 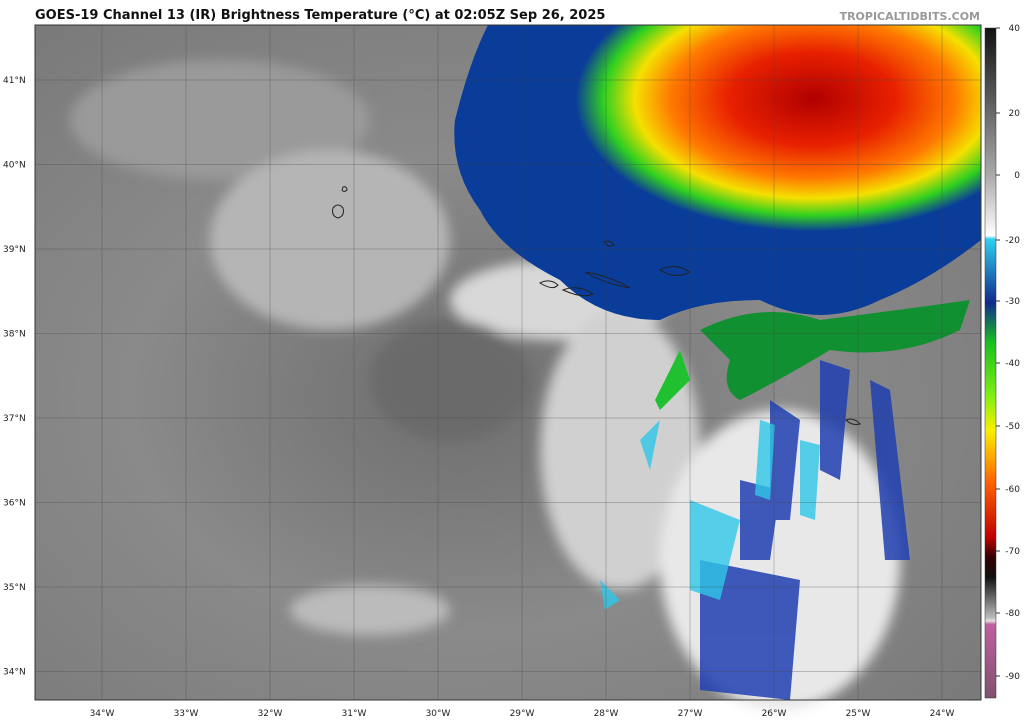 I want to click on lon-label: 34°W, so click(x=102, y=714).